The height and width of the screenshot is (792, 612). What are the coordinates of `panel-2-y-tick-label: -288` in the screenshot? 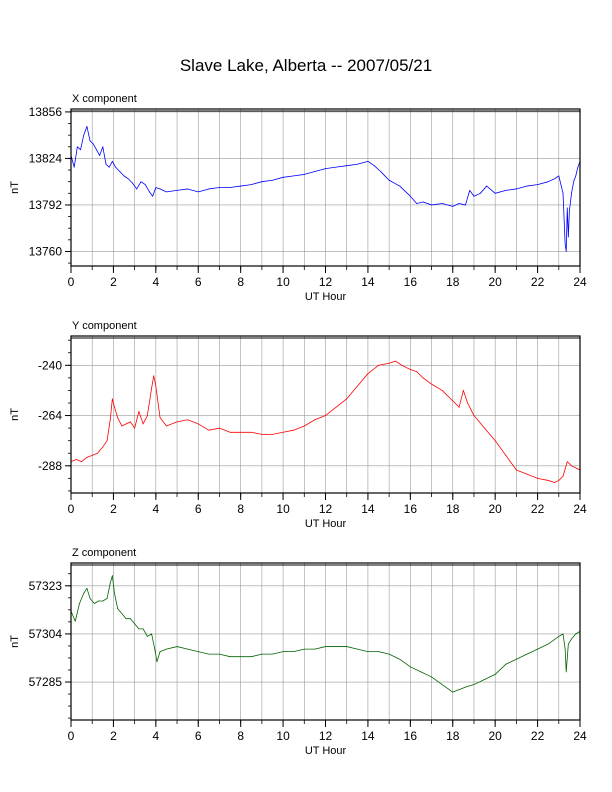 It's located at (50, 466).